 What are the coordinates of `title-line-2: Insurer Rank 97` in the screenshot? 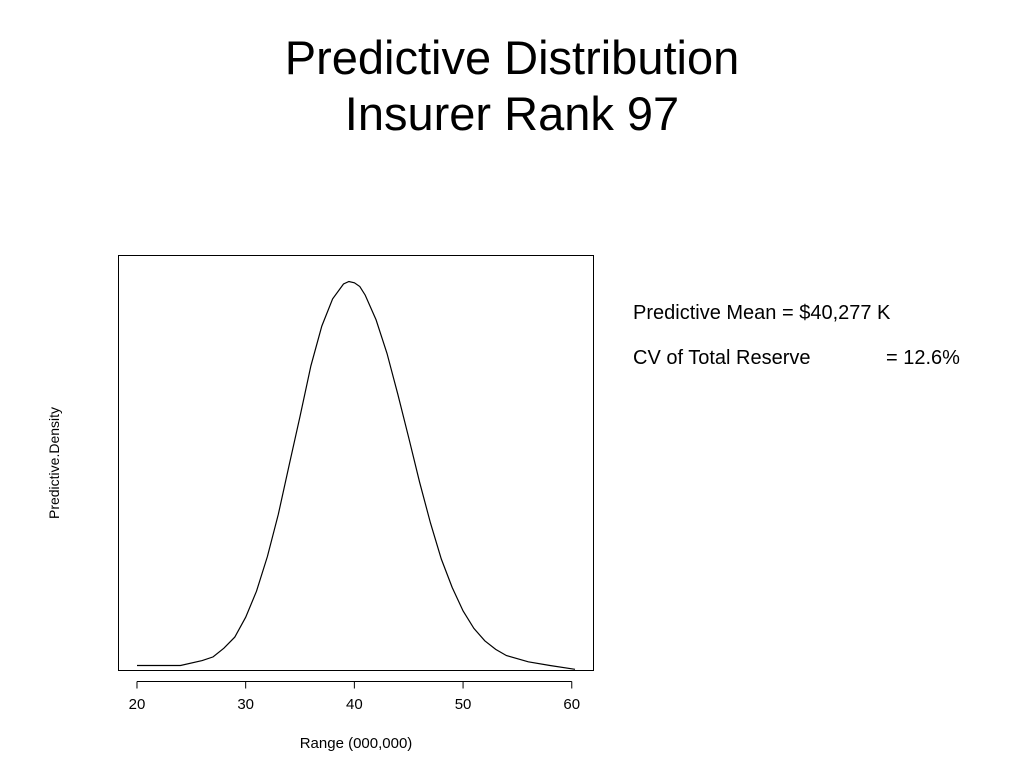 It's located at (512, 113).